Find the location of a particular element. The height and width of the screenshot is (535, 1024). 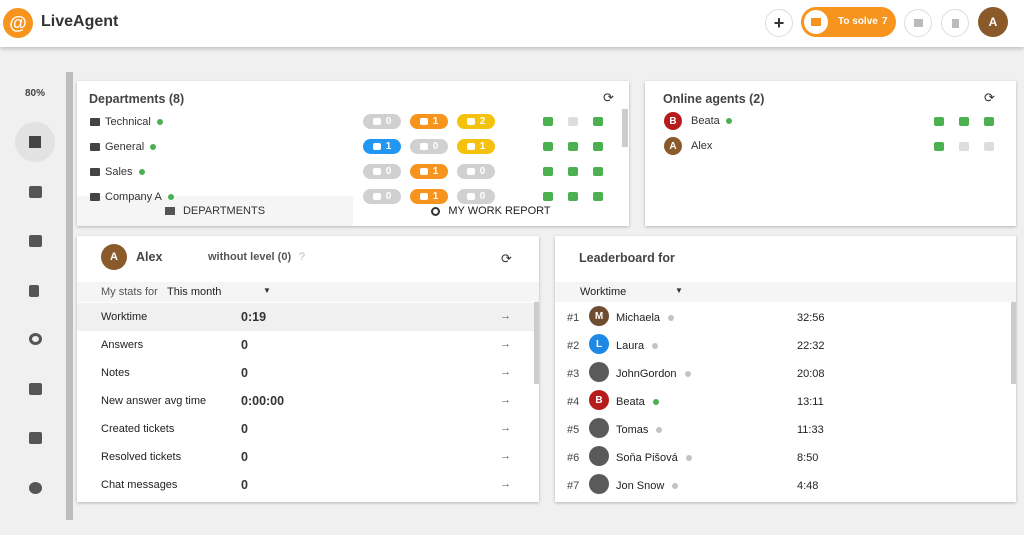

stat-value: 0:19 is located at coordinates (254, 317).